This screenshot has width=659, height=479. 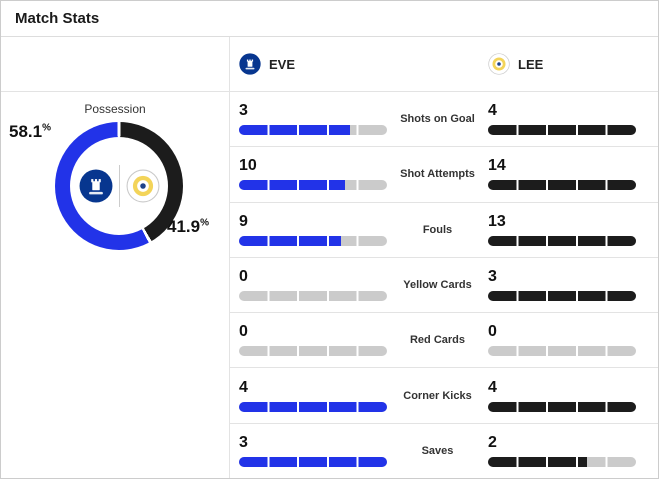 I want to click on away-stat: 14, so click(x=562, y=174).